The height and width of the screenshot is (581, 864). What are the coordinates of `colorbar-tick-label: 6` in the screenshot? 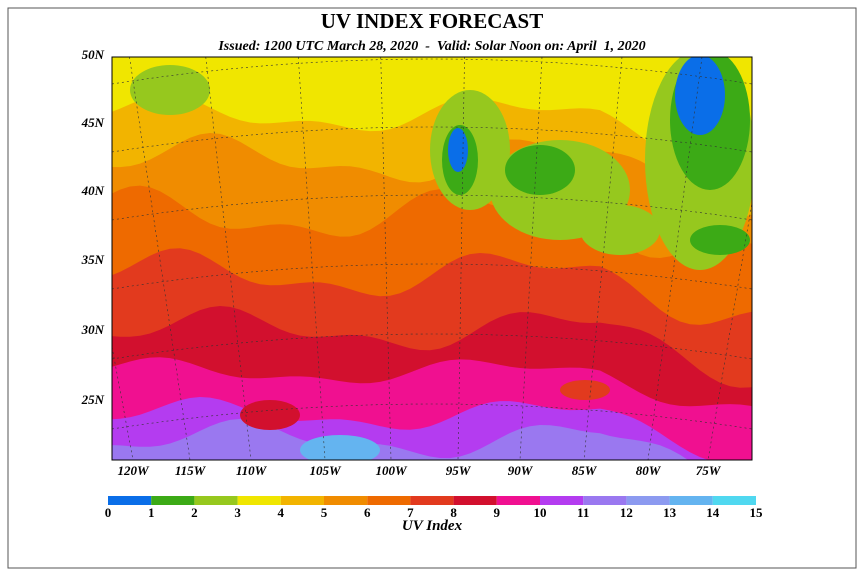 It's located at (367, 512).